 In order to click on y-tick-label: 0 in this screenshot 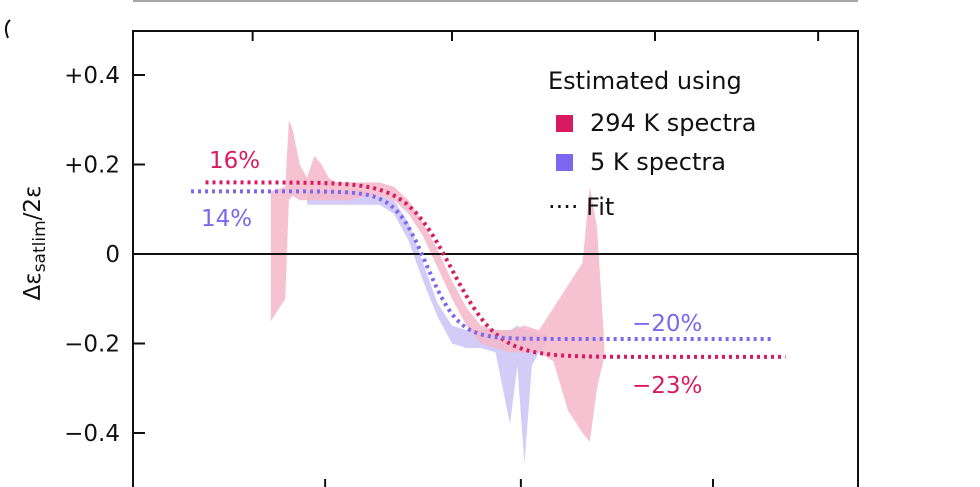, I will do `click(112, 255)`.